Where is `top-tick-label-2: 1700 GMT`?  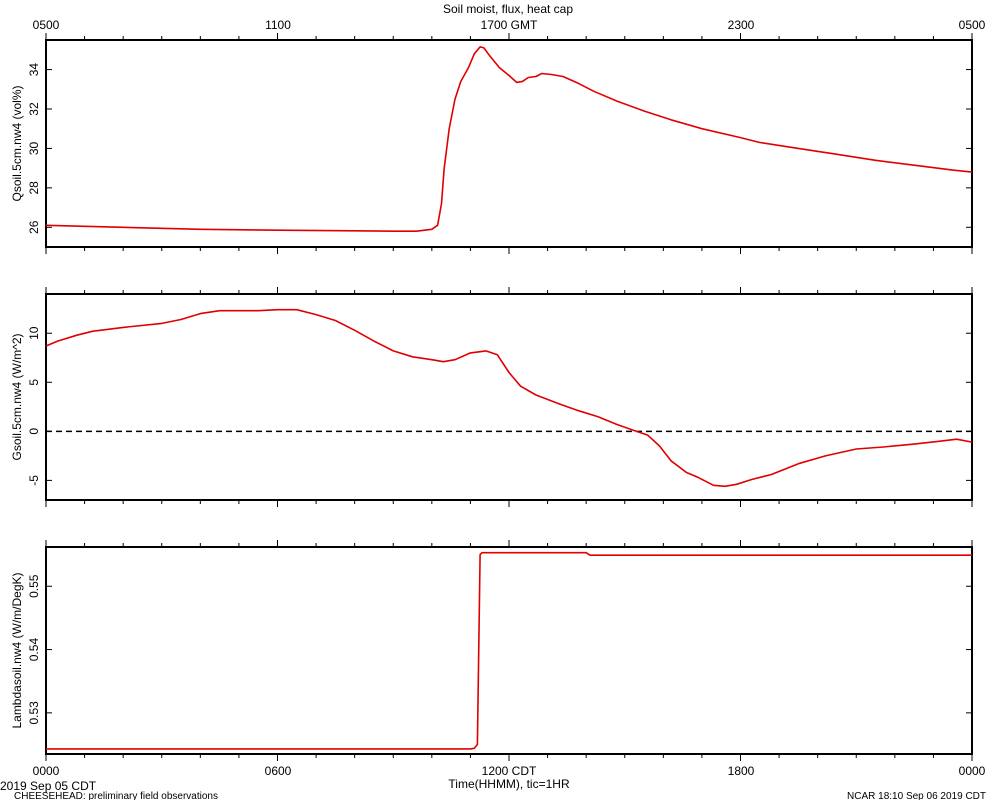
top-tick-label-2: 1700 GMT is located at coordinates (509, 25).